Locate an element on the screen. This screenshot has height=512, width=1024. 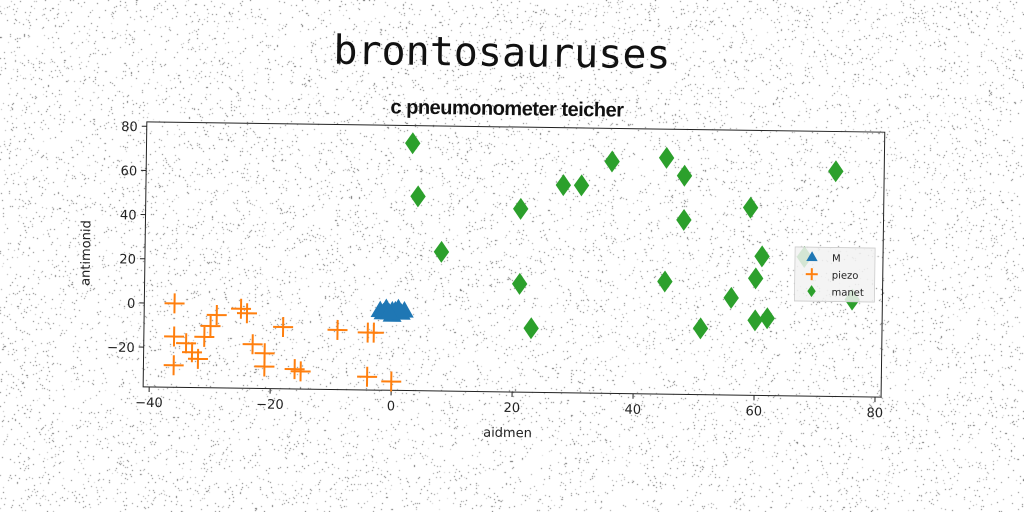
legend-label: piezo is located at coordinates (845, 275).